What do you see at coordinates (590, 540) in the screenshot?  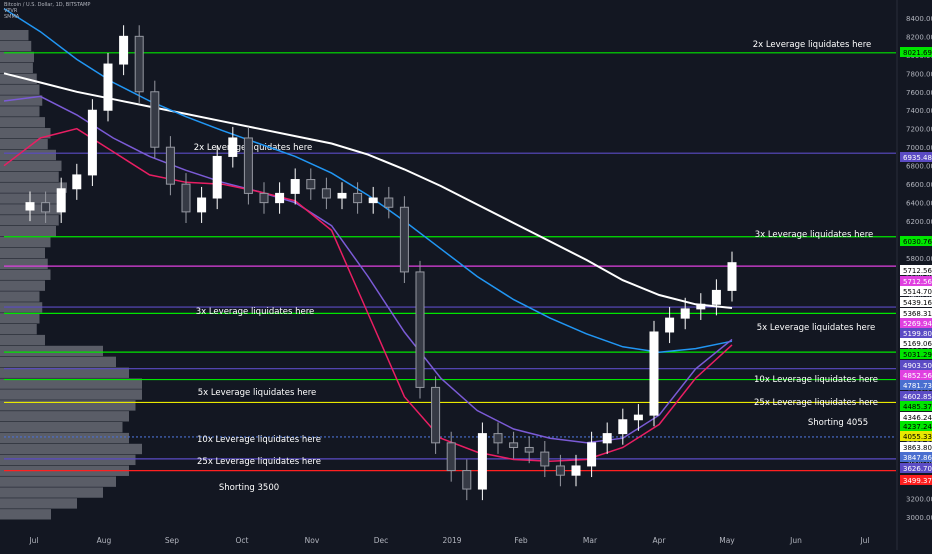 I see `x-tick-label: Mar` at bounding box center [590, 540].